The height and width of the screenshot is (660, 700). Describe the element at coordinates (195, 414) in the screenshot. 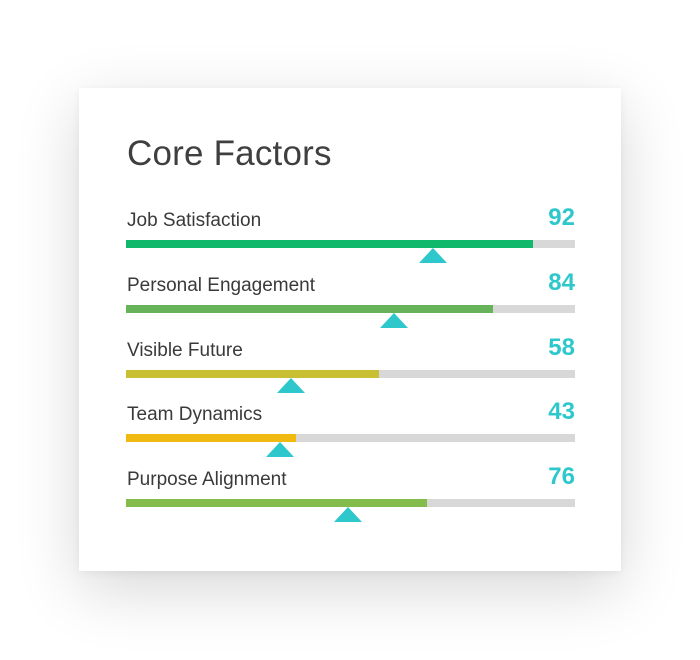

I see `factor-label: Team Dynamics` at that location.